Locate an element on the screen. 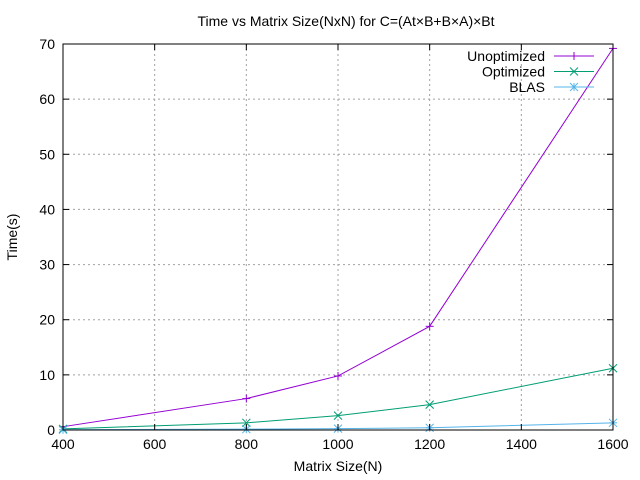 Image resolution: width=640 pixels, height=480 pixels. legend-marker-blas is located at coordinates (574, 87).